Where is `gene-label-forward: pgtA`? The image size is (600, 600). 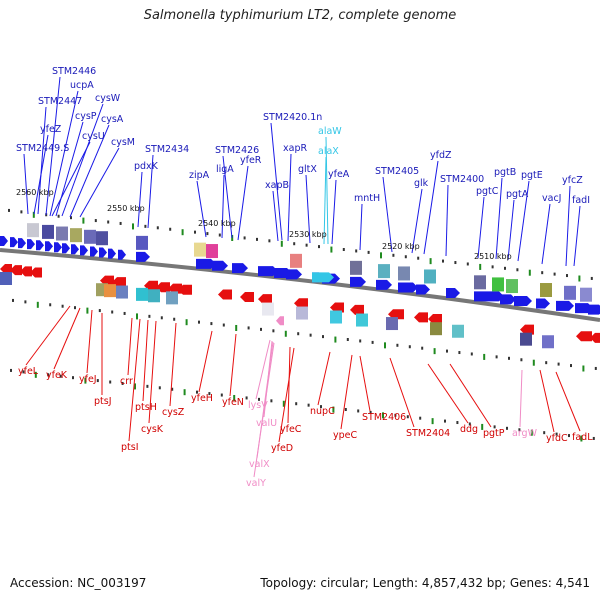 gene-label-forward: pgtA is located at coordinates (517, 194).